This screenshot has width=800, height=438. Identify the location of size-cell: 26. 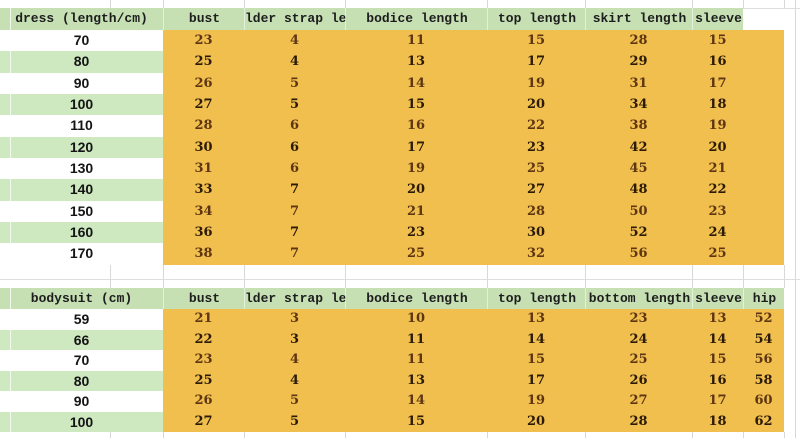
(638, 380).